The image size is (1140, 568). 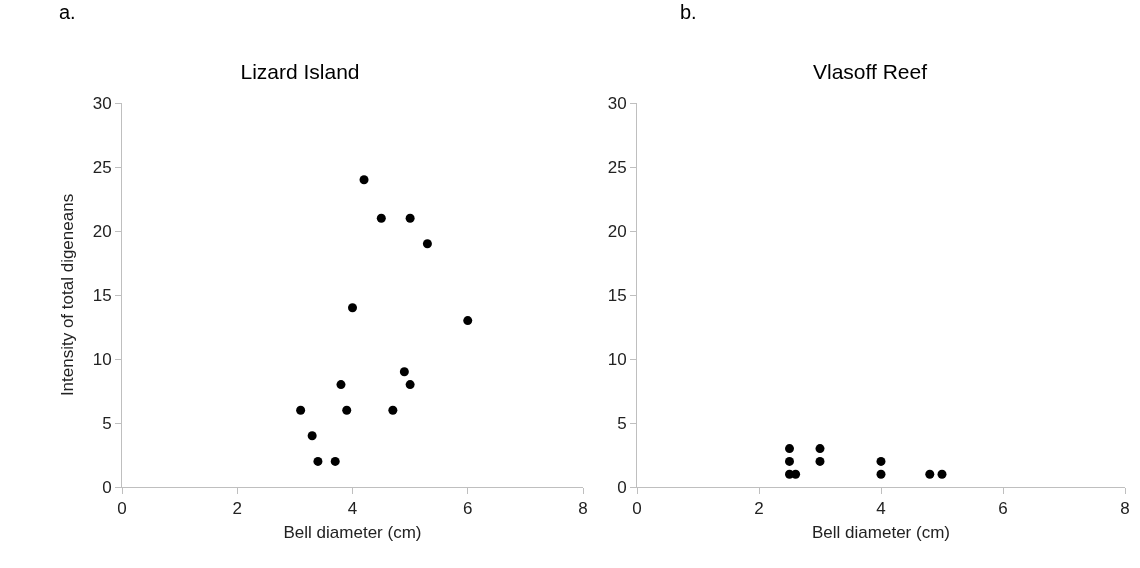 What do you see at coordinates (870, 72) in the screenshot?
I see `chart-title: Vlasoff Reef` at bounding box center [870, 72].